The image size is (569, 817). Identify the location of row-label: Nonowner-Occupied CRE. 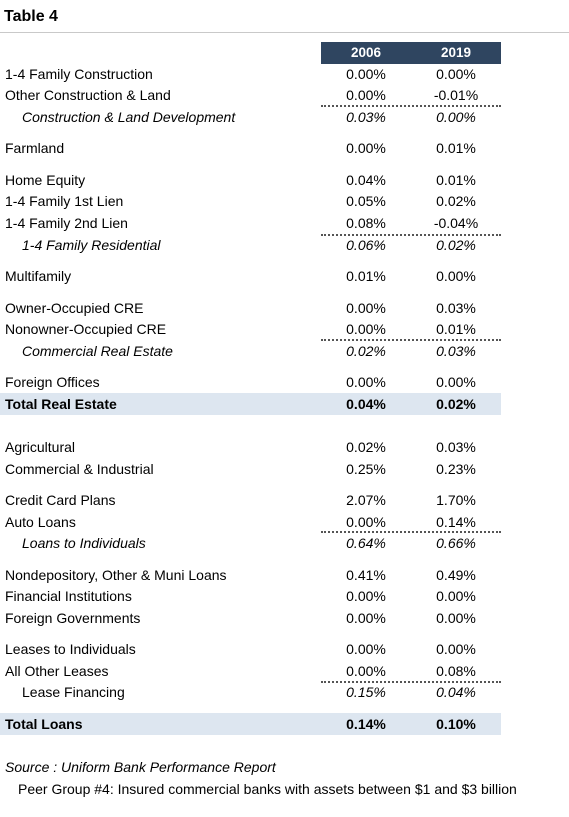
(86, 329).